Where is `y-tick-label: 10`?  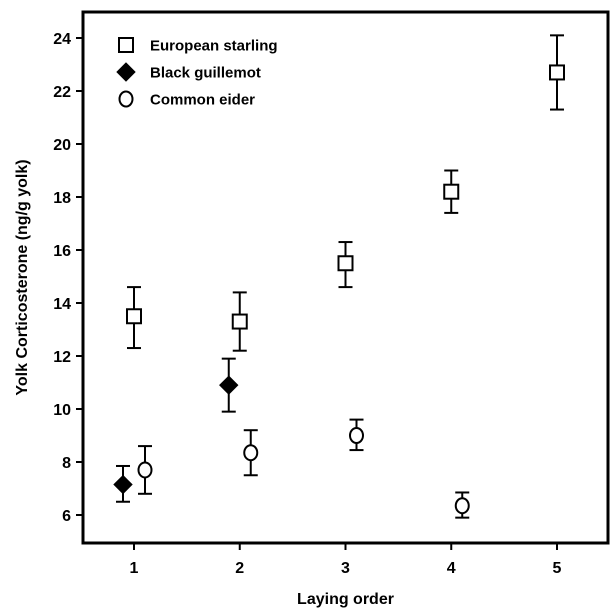
y-tick-label: 10 is located at coordinates (62, 410).